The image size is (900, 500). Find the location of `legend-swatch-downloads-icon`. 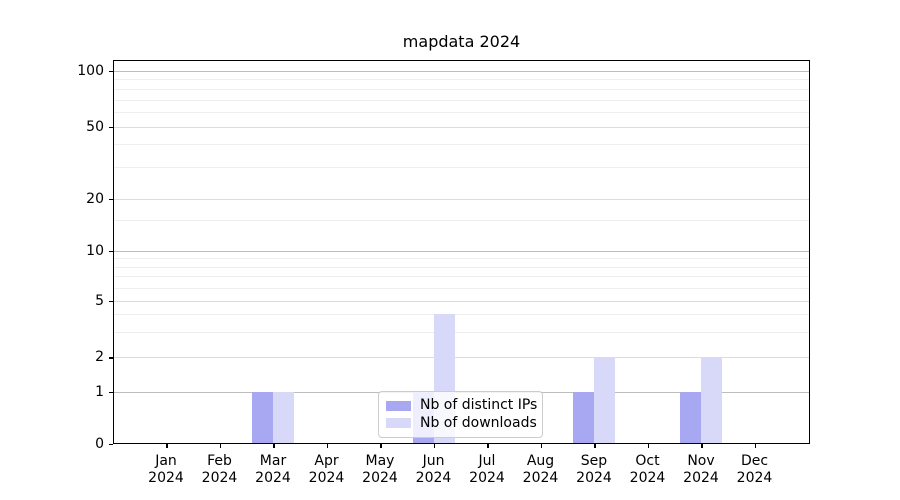

legend-swatch-downloads-icon is located at coordinates (398, 423).